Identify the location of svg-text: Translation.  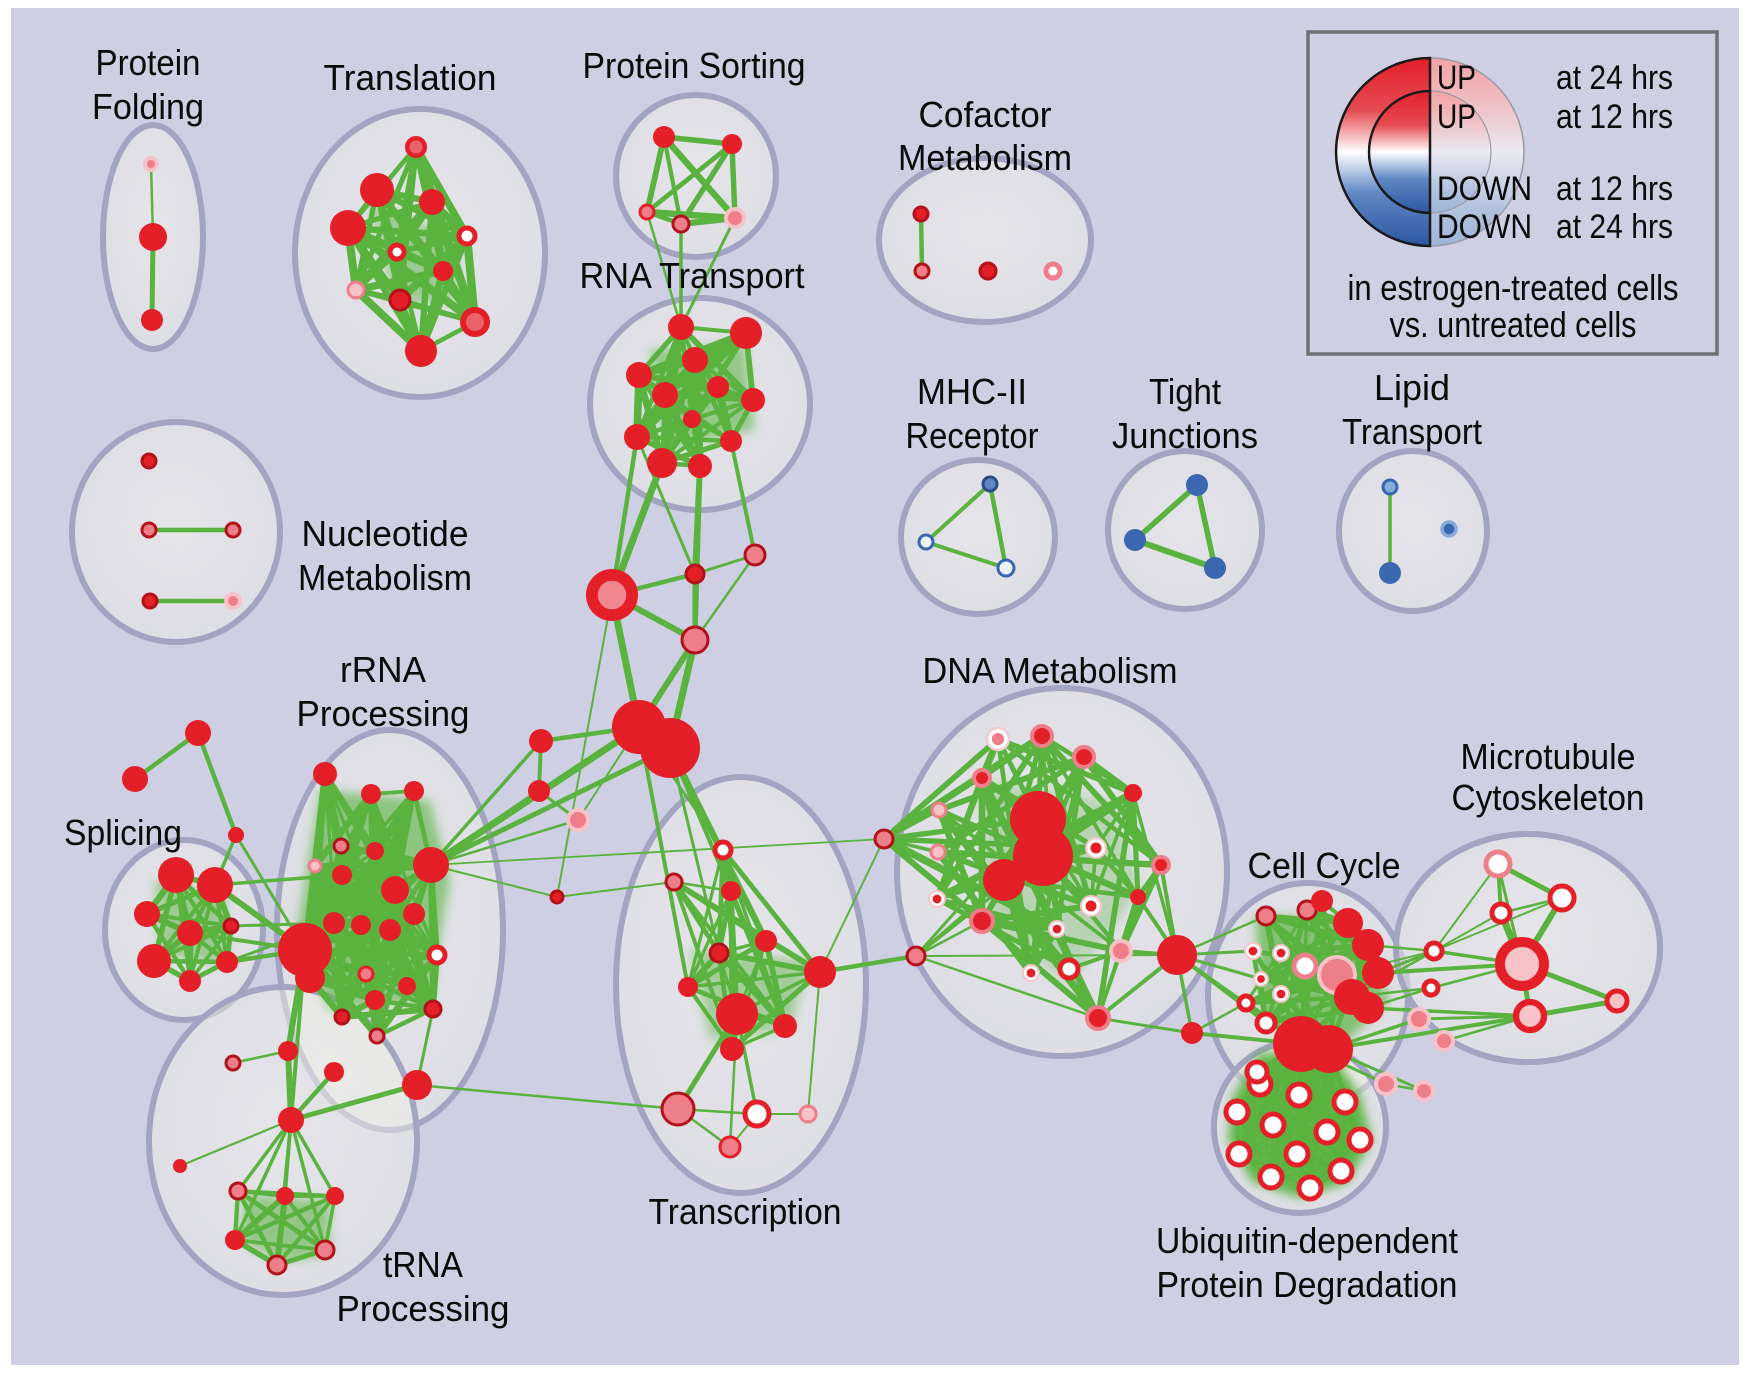
(410, 77).